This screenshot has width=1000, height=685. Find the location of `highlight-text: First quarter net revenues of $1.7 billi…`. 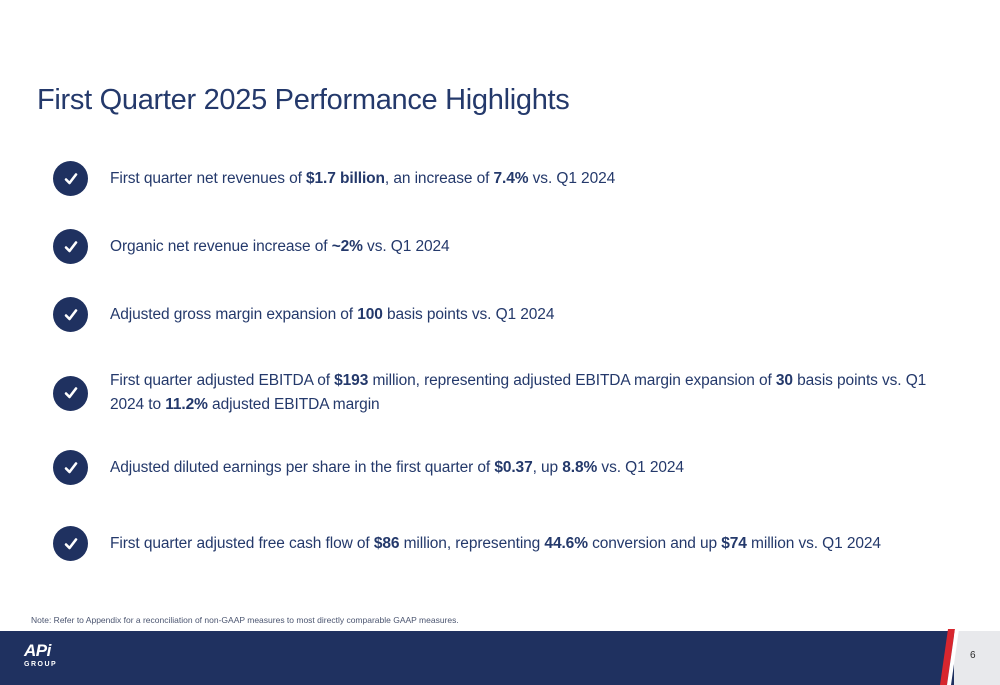

highlight-text: First quarter net revenues of $1.7 billi… is located at coordinates (363, 178).